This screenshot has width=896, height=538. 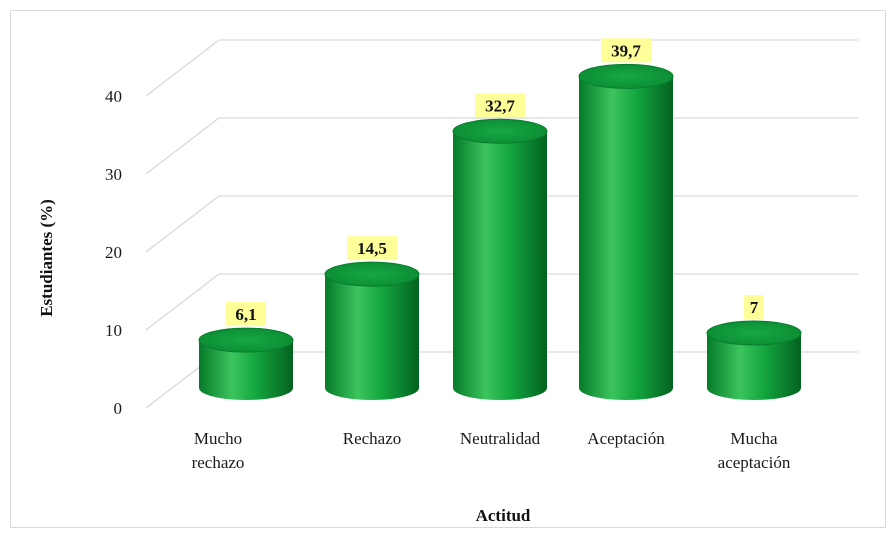 I want to click on data-label: 6,1, so click(x=246, y=314).